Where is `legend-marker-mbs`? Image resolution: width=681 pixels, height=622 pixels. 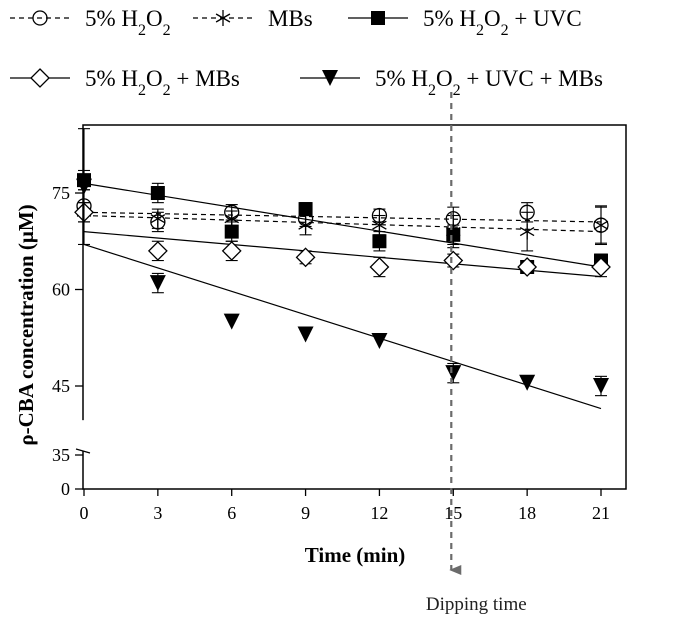 legend-marker-mbs is located at coordinates (223, 18).